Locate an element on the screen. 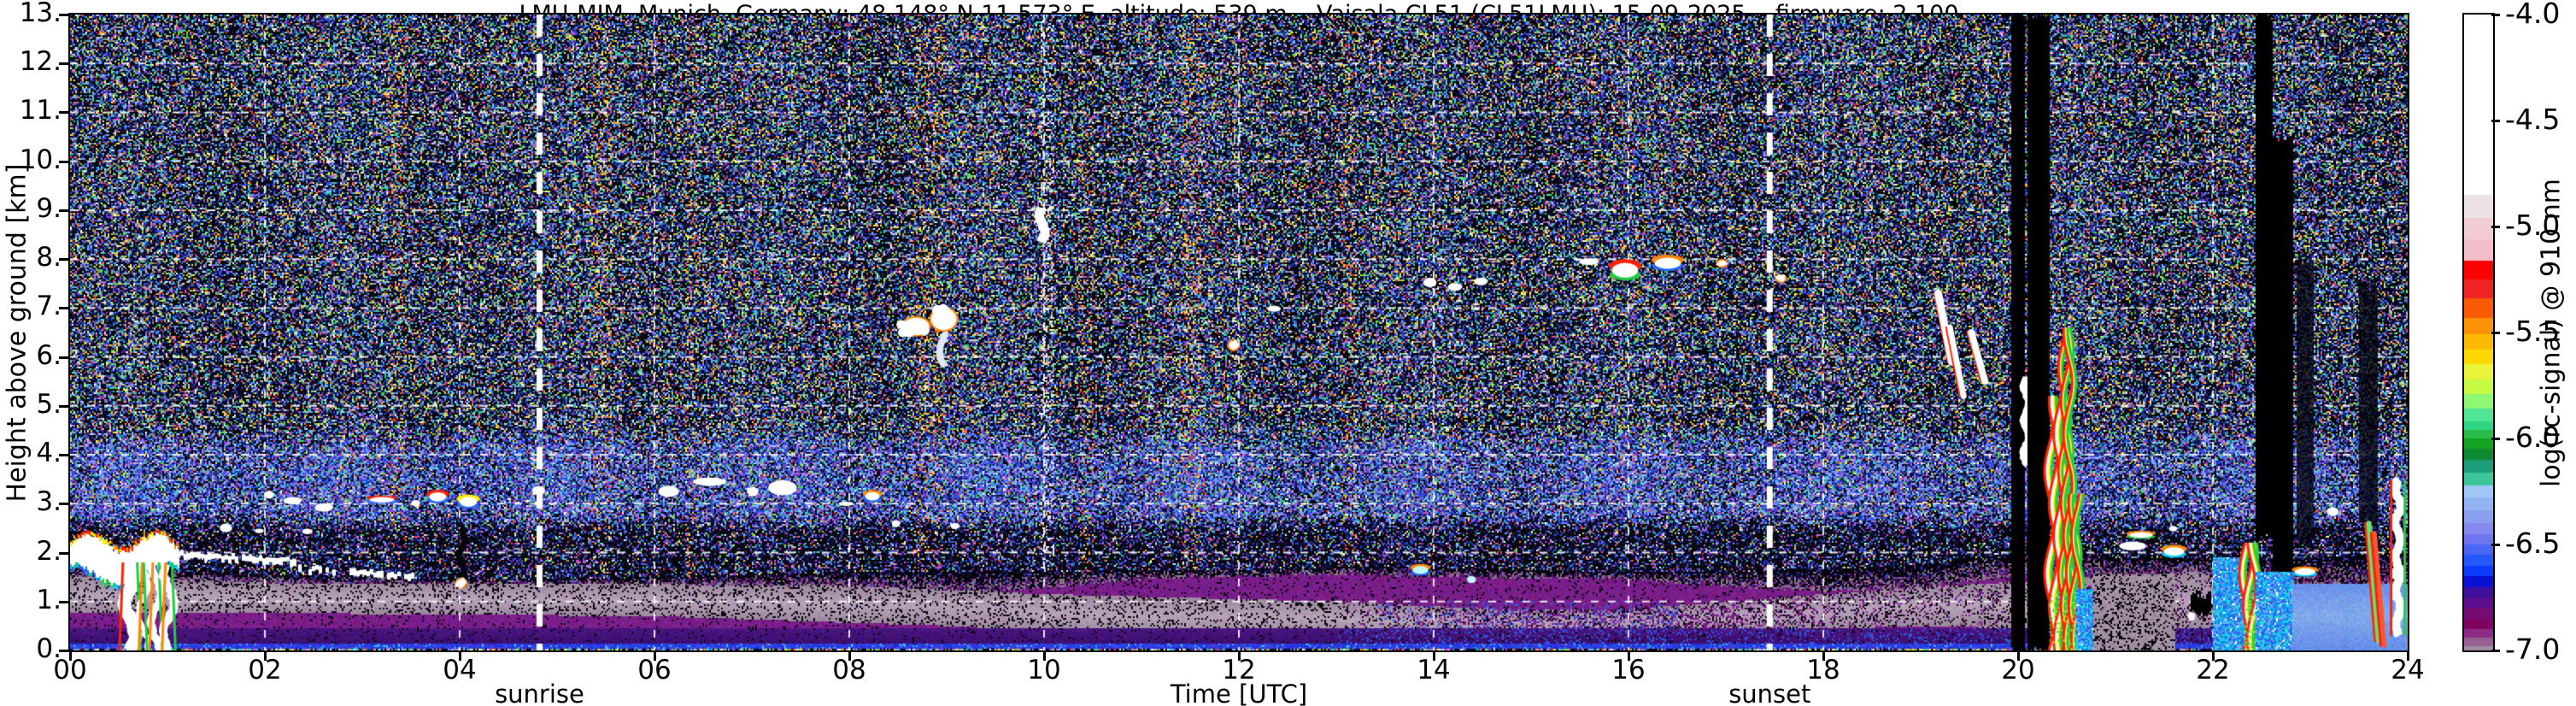 This screenshot has height=706, width=2576. y-tick-label: 2. is located at coordinates (49, 551).